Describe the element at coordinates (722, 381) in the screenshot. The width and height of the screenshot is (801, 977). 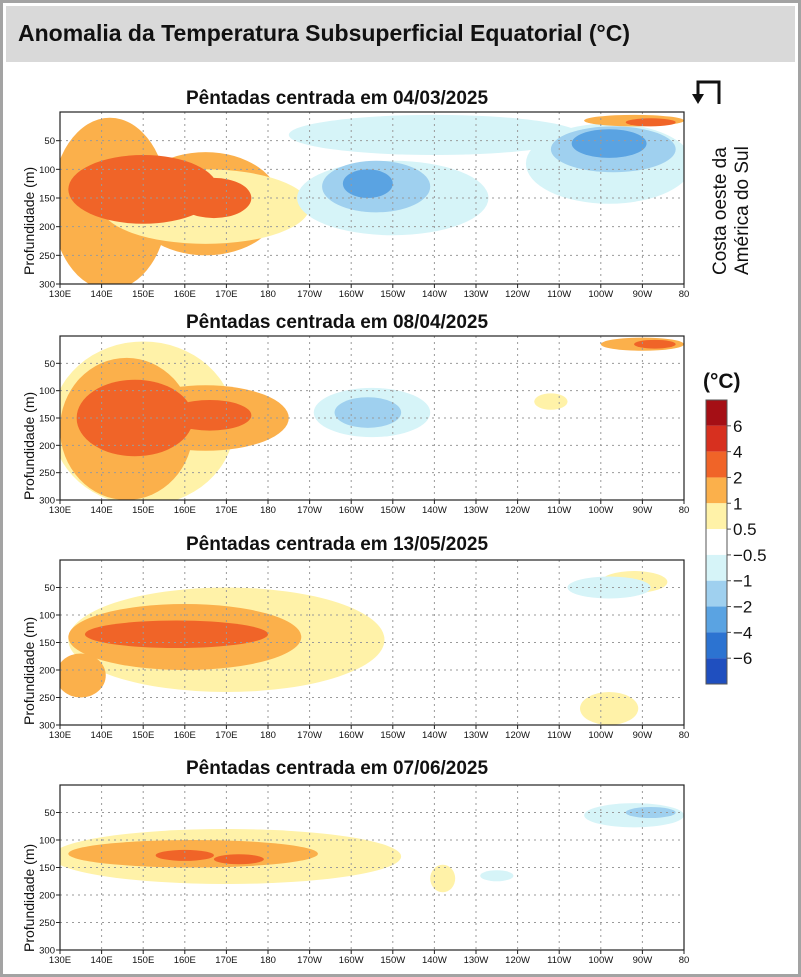
I see `colorbar-title: (°C)` at that location.